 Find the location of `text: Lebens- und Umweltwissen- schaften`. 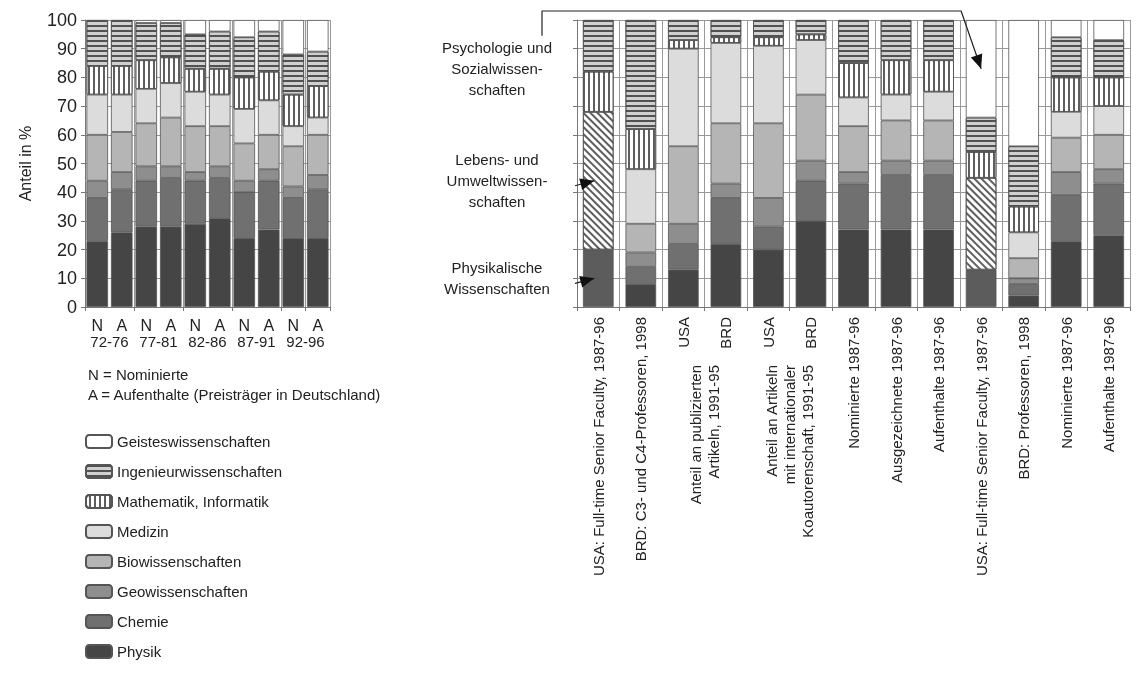

text: Lebens- und Umweltwissen- schaften is located at coordinates (497, 180).